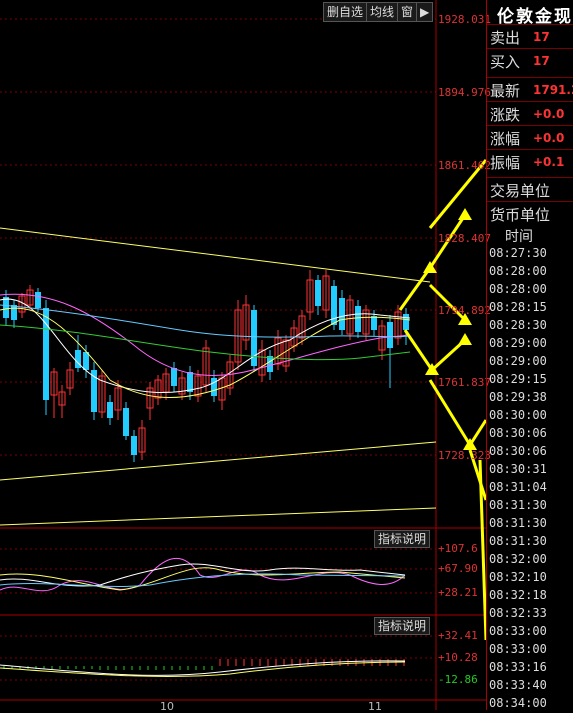 The height and width of the screenshot is (713, 573). What do you see at coordinates (408, 12) in the screenshot?
I see `window-button: 窗` at bounding box center [408, 12].